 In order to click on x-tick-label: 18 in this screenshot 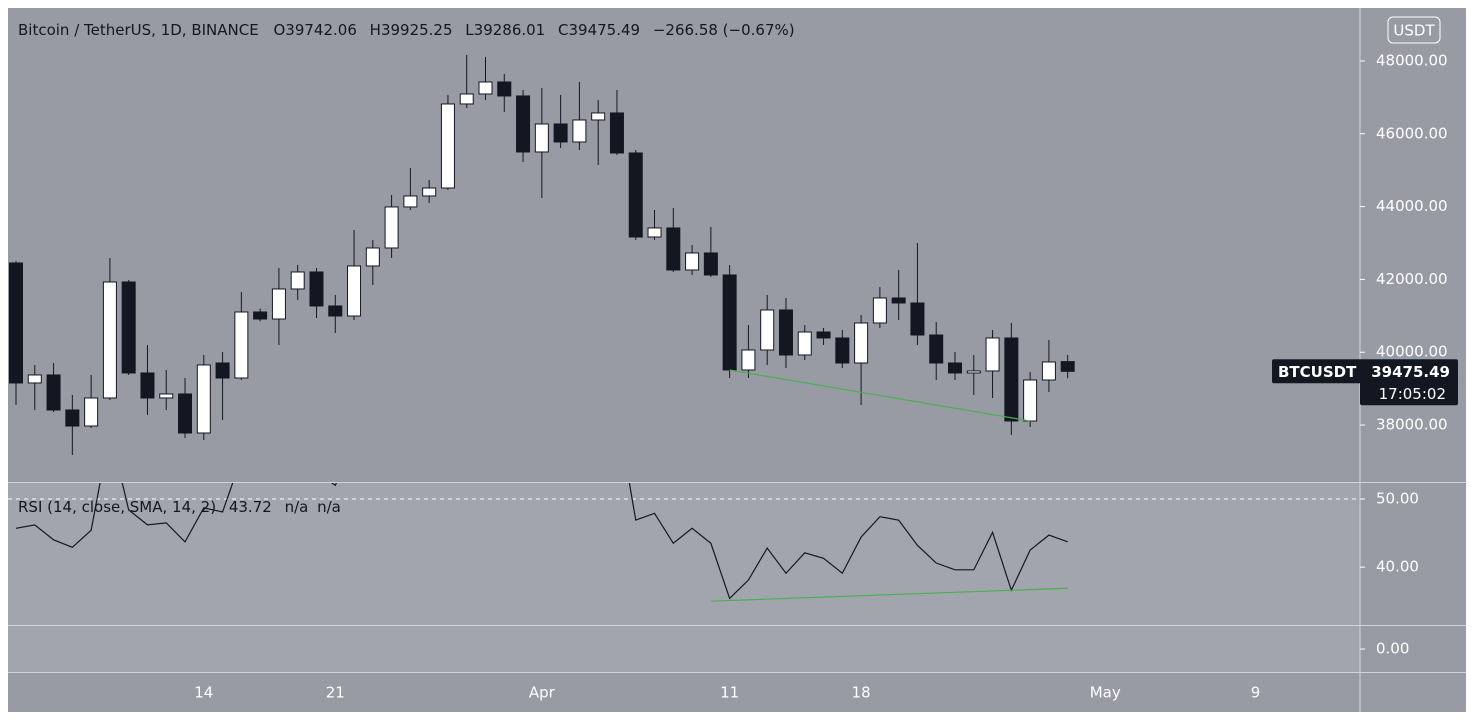, I will do `click(861, 693)`.